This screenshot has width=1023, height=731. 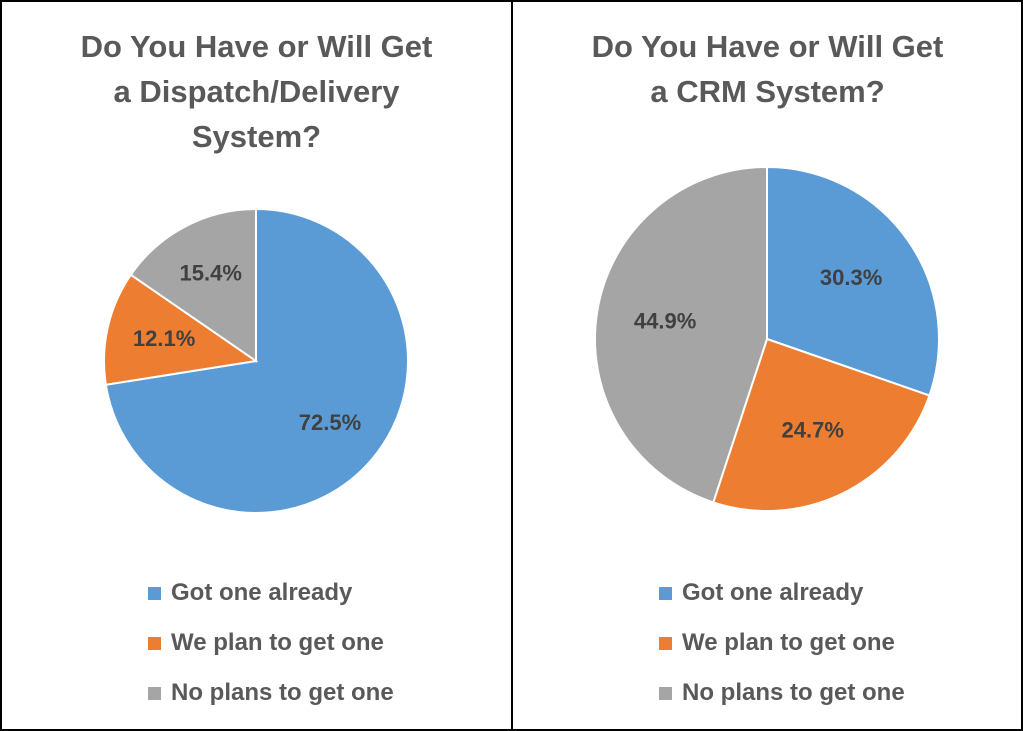 I want to click on data-label: 72.5%, so click(x=330, y=422).